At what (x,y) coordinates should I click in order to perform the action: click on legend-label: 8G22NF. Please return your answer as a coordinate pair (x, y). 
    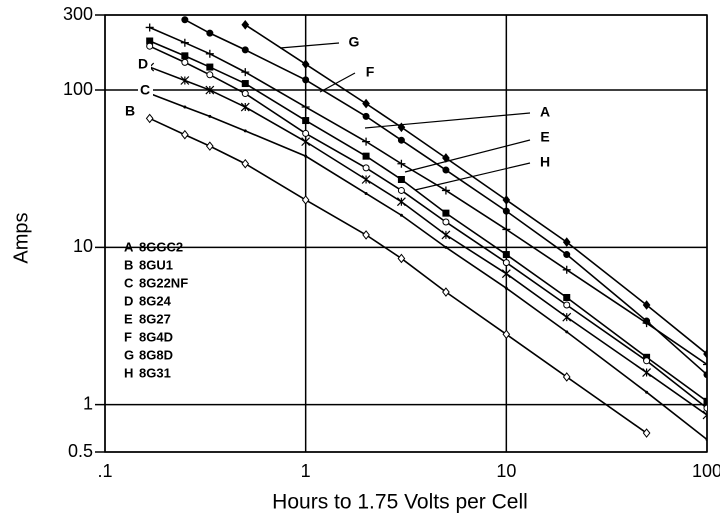
    Looking at the image, I should click on (163, 282).